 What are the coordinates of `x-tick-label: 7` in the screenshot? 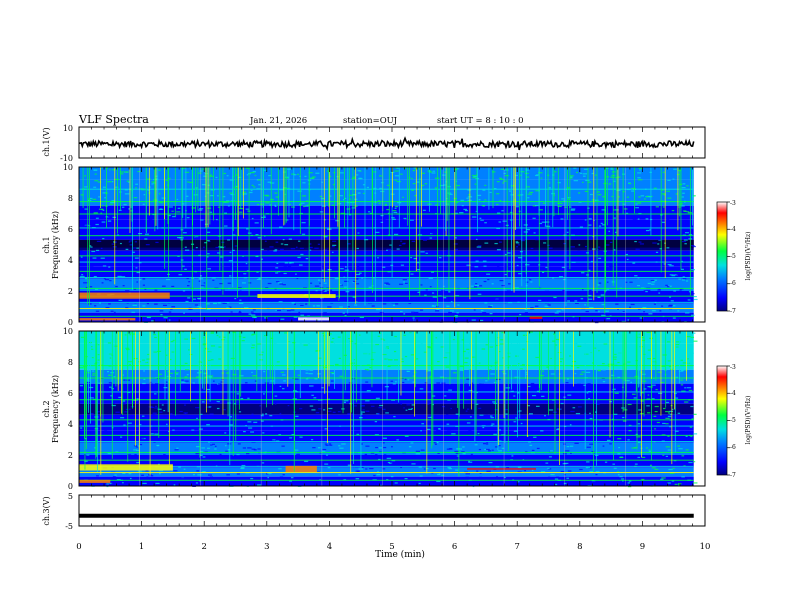 It's located at (516, 547).